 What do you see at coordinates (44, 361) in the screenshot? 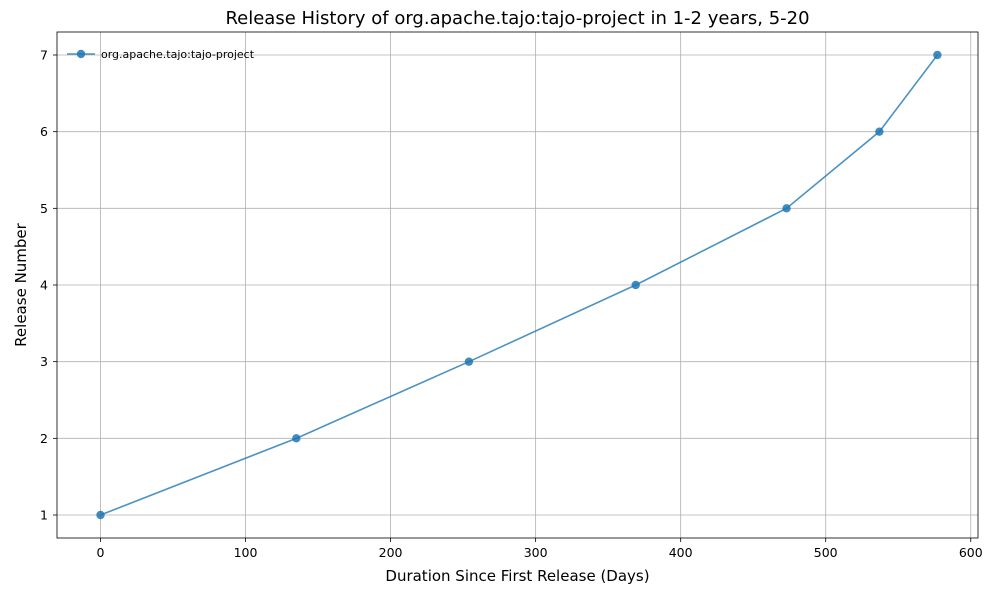
I see `y-tick-label: 3` at bounding box center [44, 361].